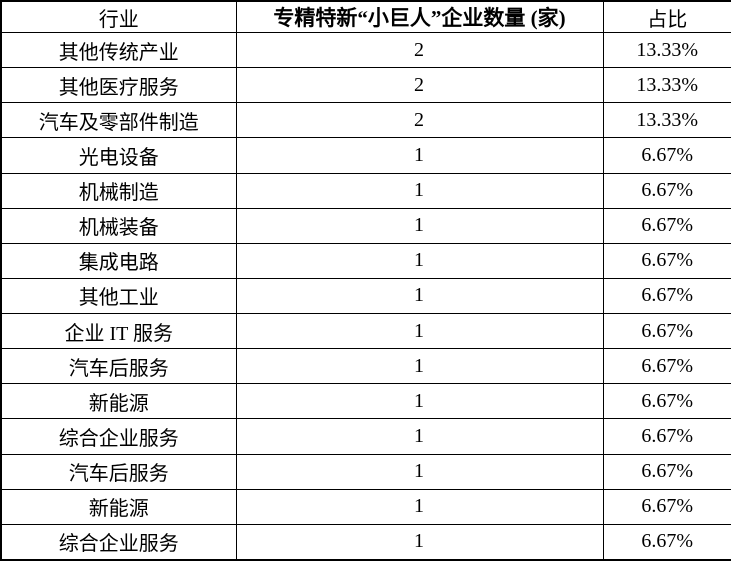 This screenshot has width=731, height=561. Describe the element at coordinates (666, 16) in the screenshot. I see `header-share: 占比` at that location.